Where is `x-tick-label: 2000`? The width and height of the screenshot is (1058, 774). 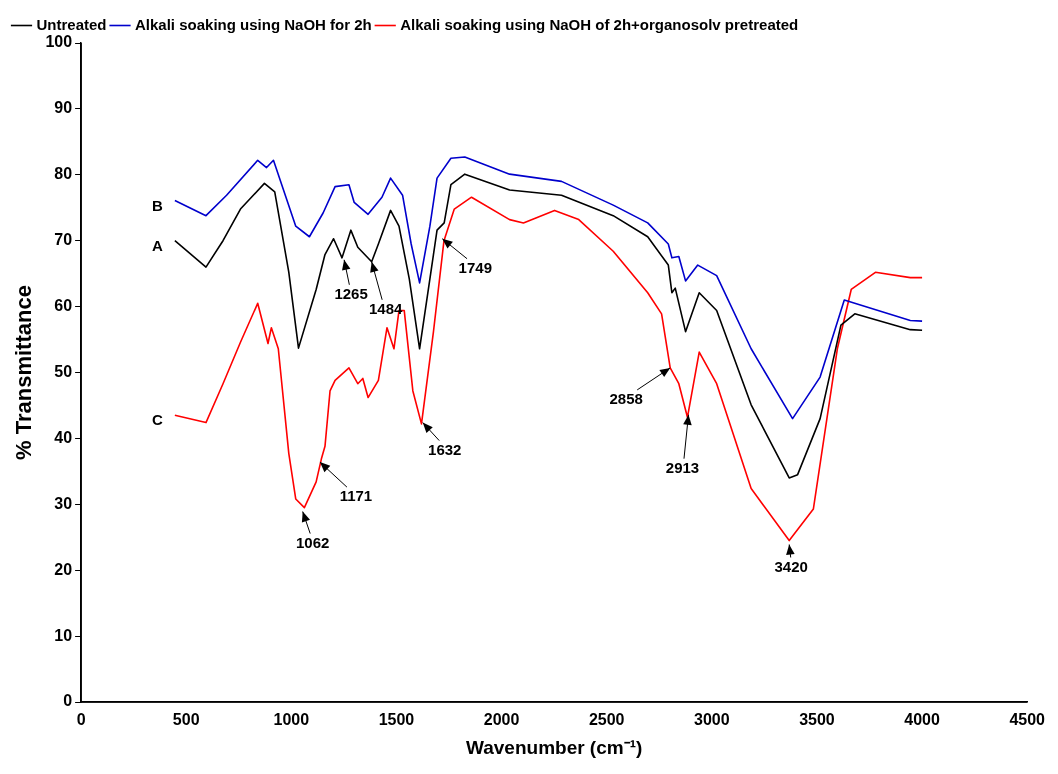
x-tick-label: 2000 is located at coordinates (501, 720).